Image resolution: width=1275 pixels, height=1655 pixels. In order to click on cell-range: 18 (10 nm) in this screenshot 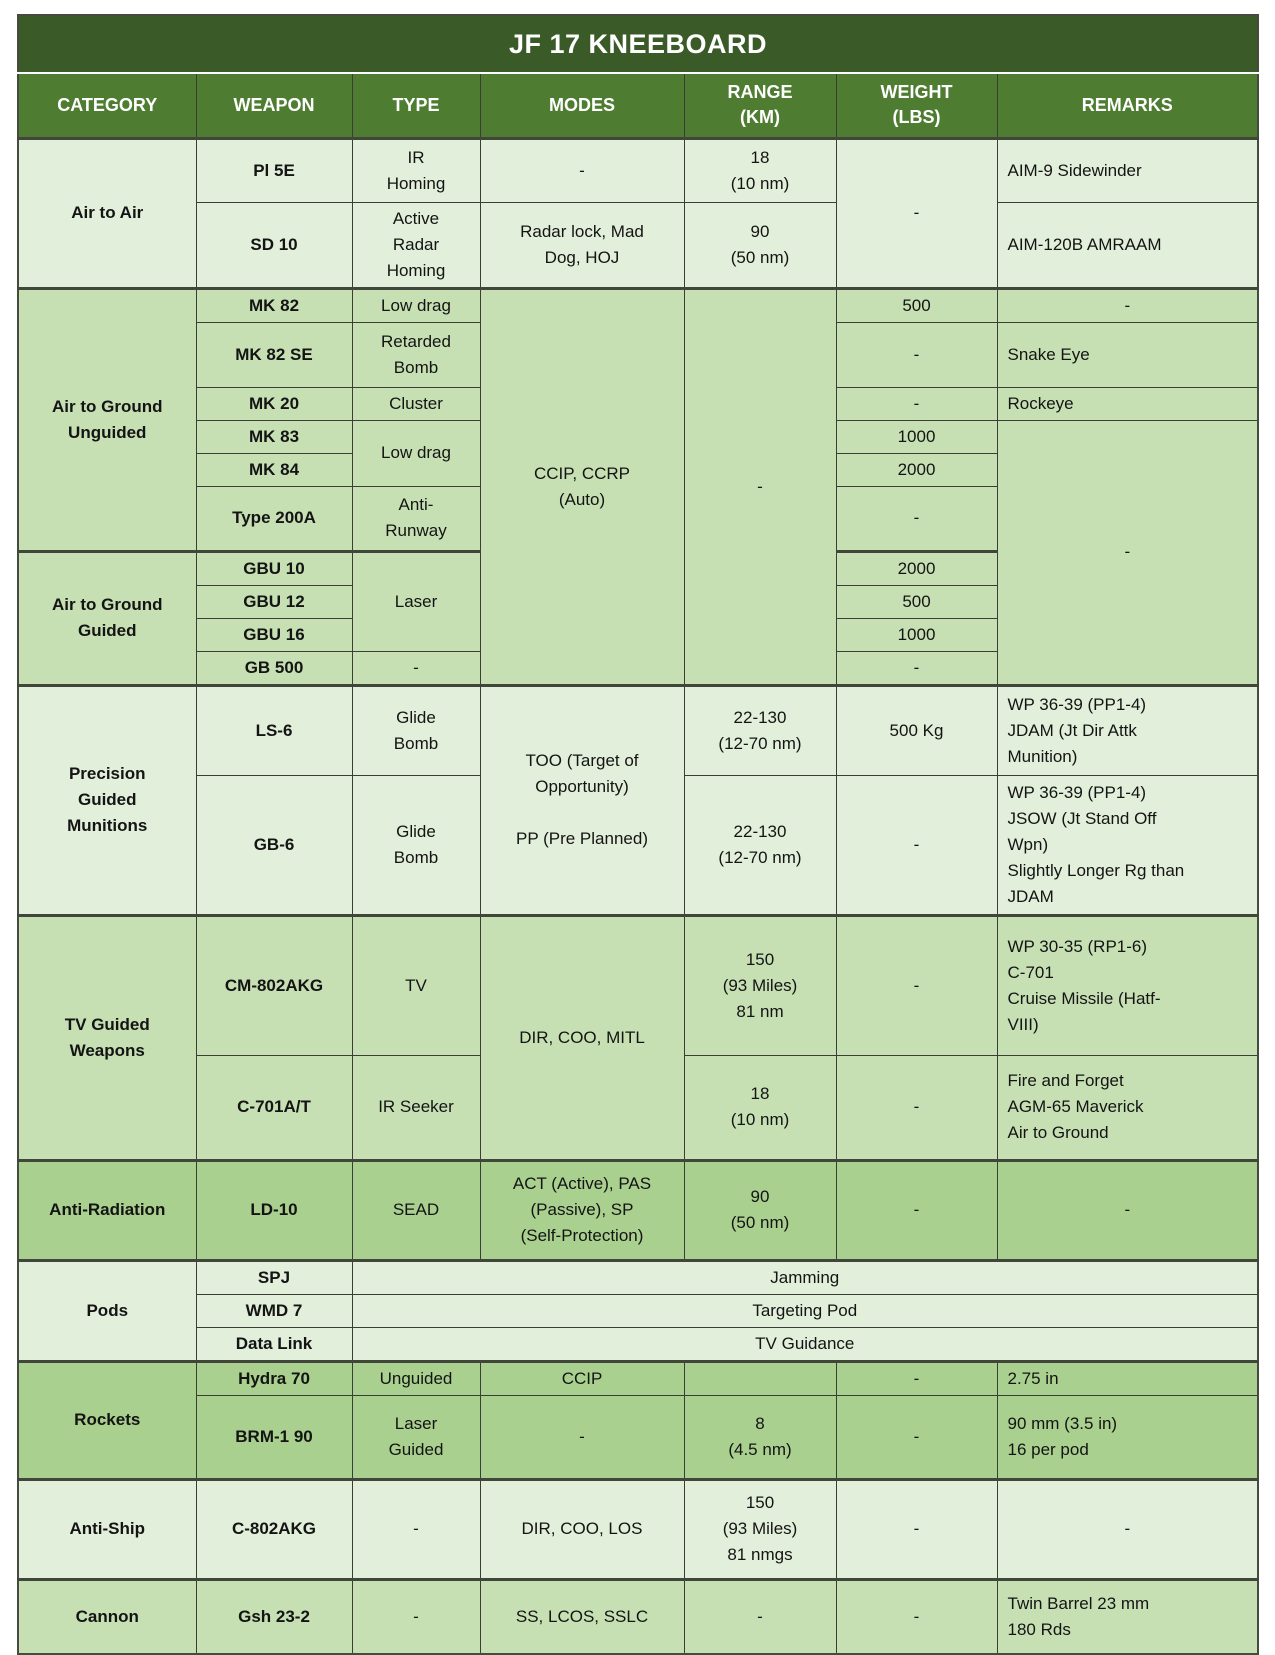, I will do `click(760, 169)`.